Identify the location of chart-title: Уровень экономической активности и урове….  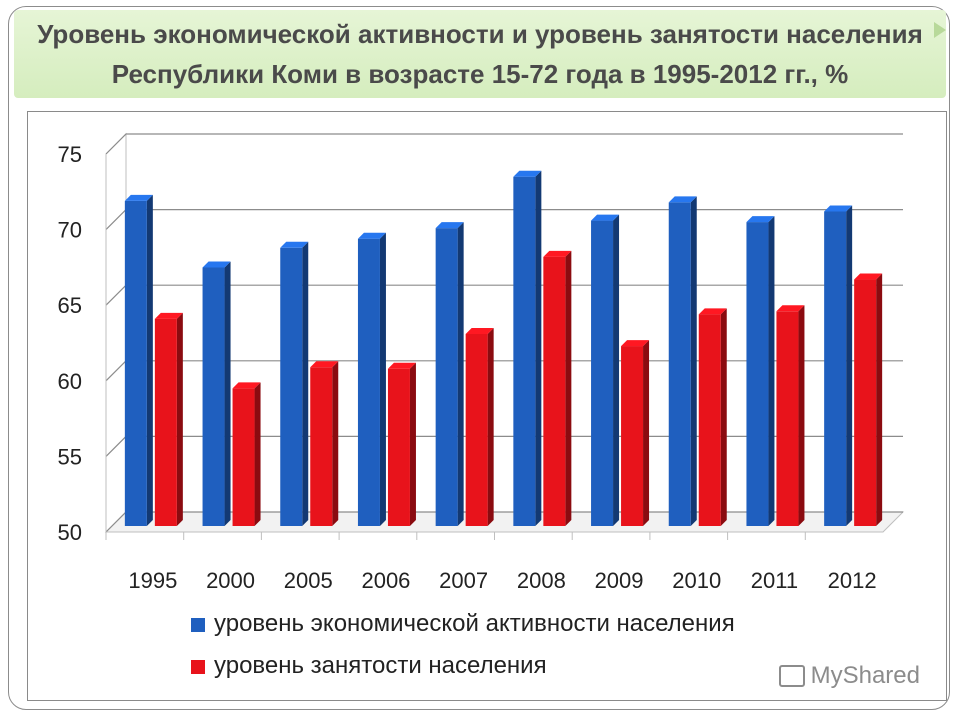
(480, 54).